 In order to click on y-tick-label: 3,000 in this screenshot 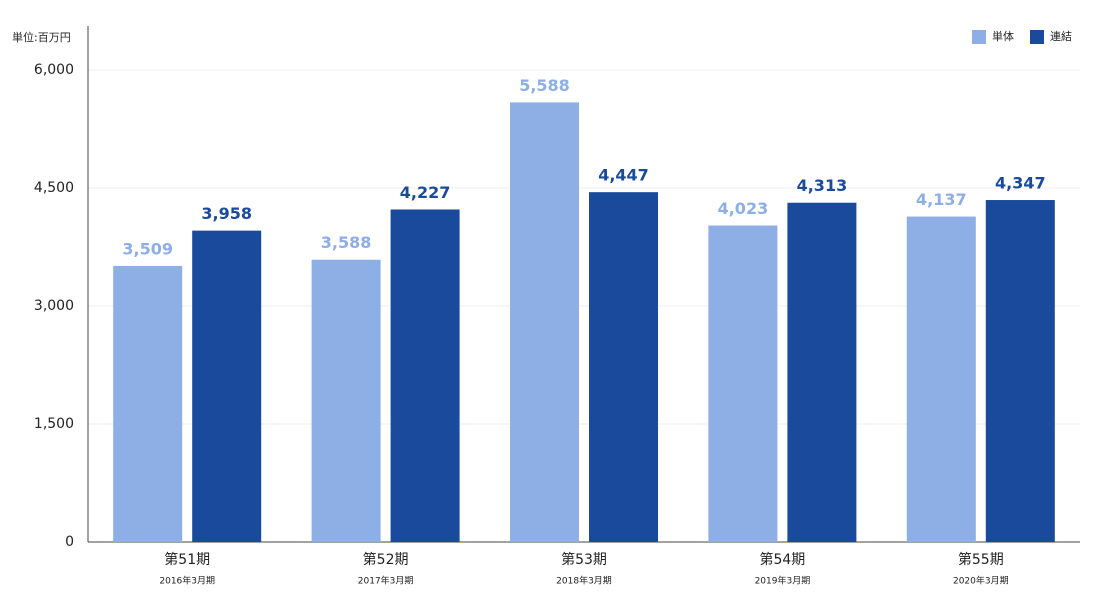, I will do `click(54, 306)`.